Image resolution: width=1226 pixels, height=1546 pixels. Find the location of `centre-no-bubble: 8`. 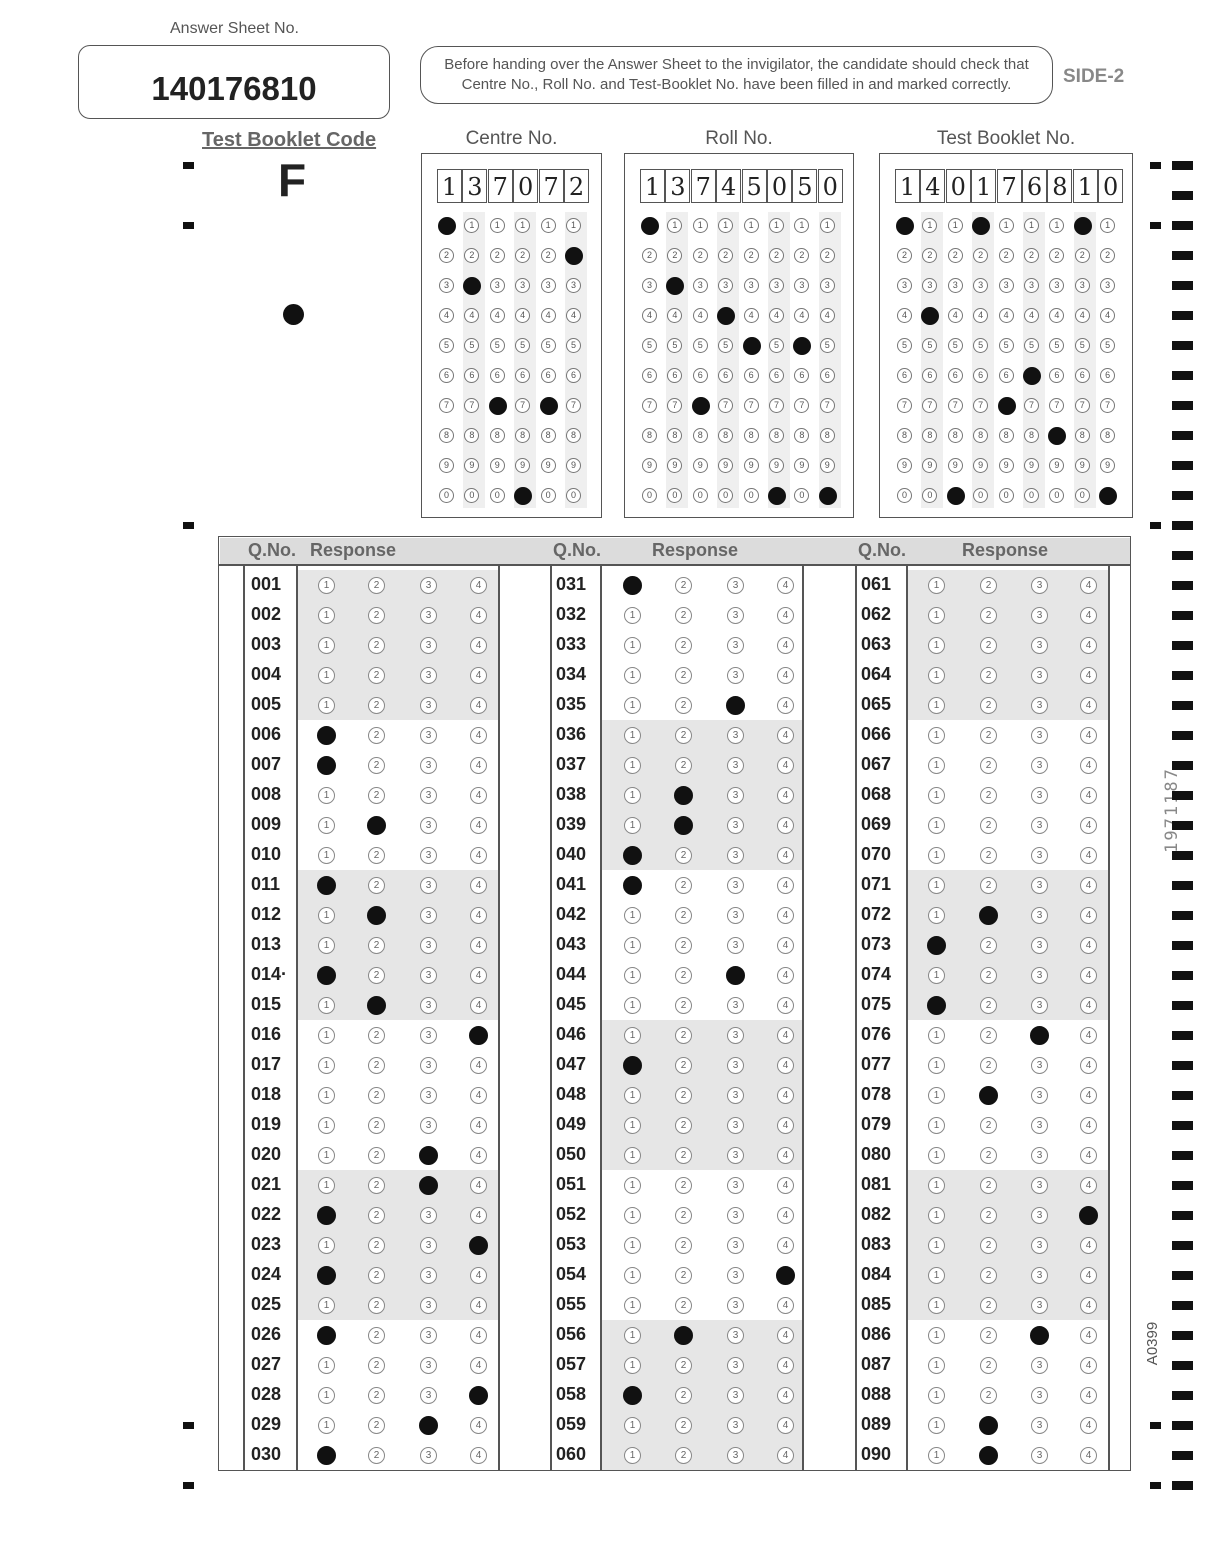

centre-no-bubble: 8 is located at coordinates (548, 435).